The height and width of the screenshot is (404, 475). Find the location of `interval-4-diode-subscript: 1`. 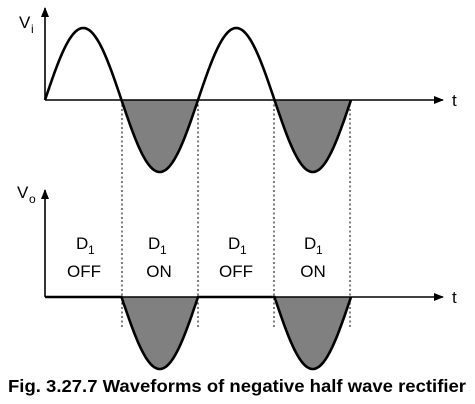

interval-4-diode-subscript: 1 is located at coordinates (319, 250).